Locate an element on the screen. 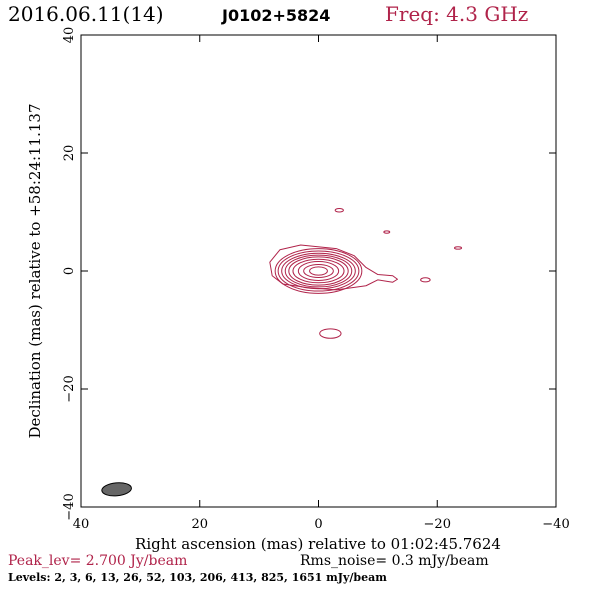  beam-ellipse is located at coordinates (116, 489).